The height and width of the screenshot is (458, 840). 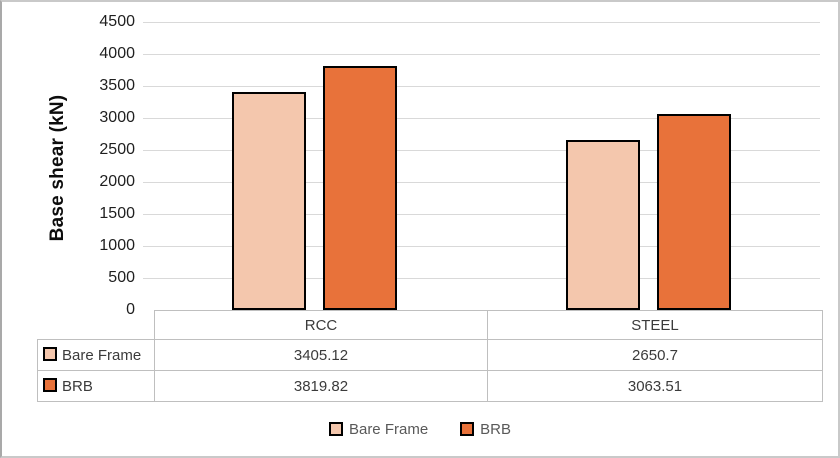 I want to click on y-tick-label: 2000, so click(x=117, y=181).